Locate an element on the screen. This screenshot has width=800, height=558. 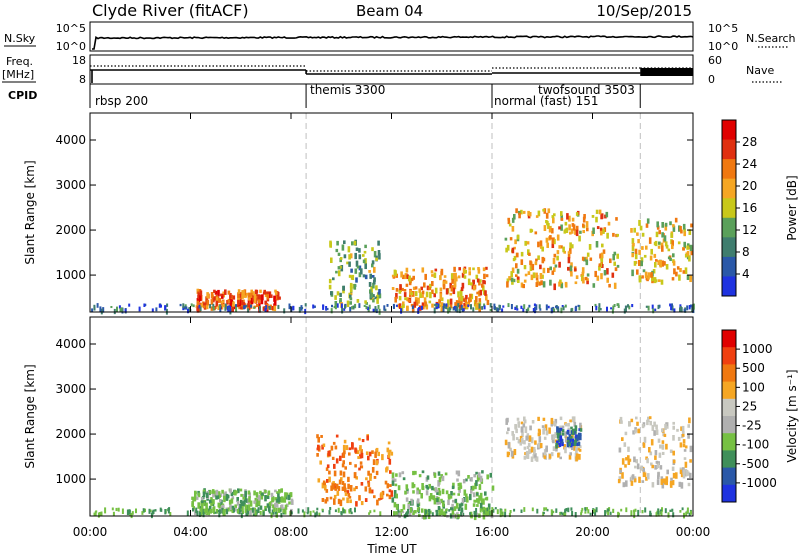
y-tick-label: 3000 is located at coordinates (70, 389).